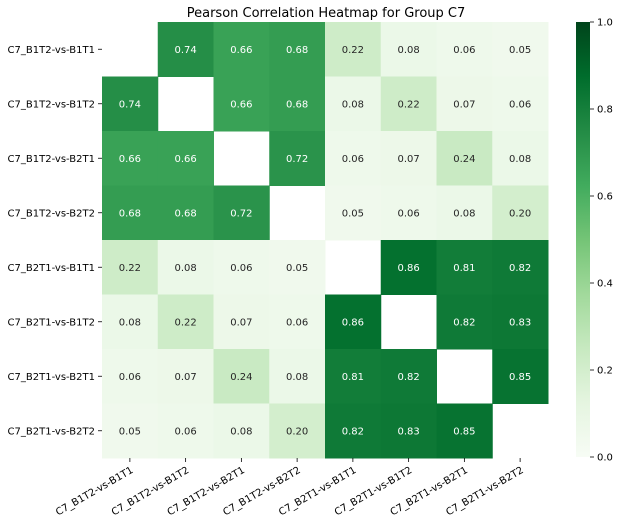 Image resolution: width=627 pixels, height=525 pixels. What do you see at coordinates (353, 377) in the screenshot?
I see `cell-value-label: 0.81` at bounding box center [353, 377].